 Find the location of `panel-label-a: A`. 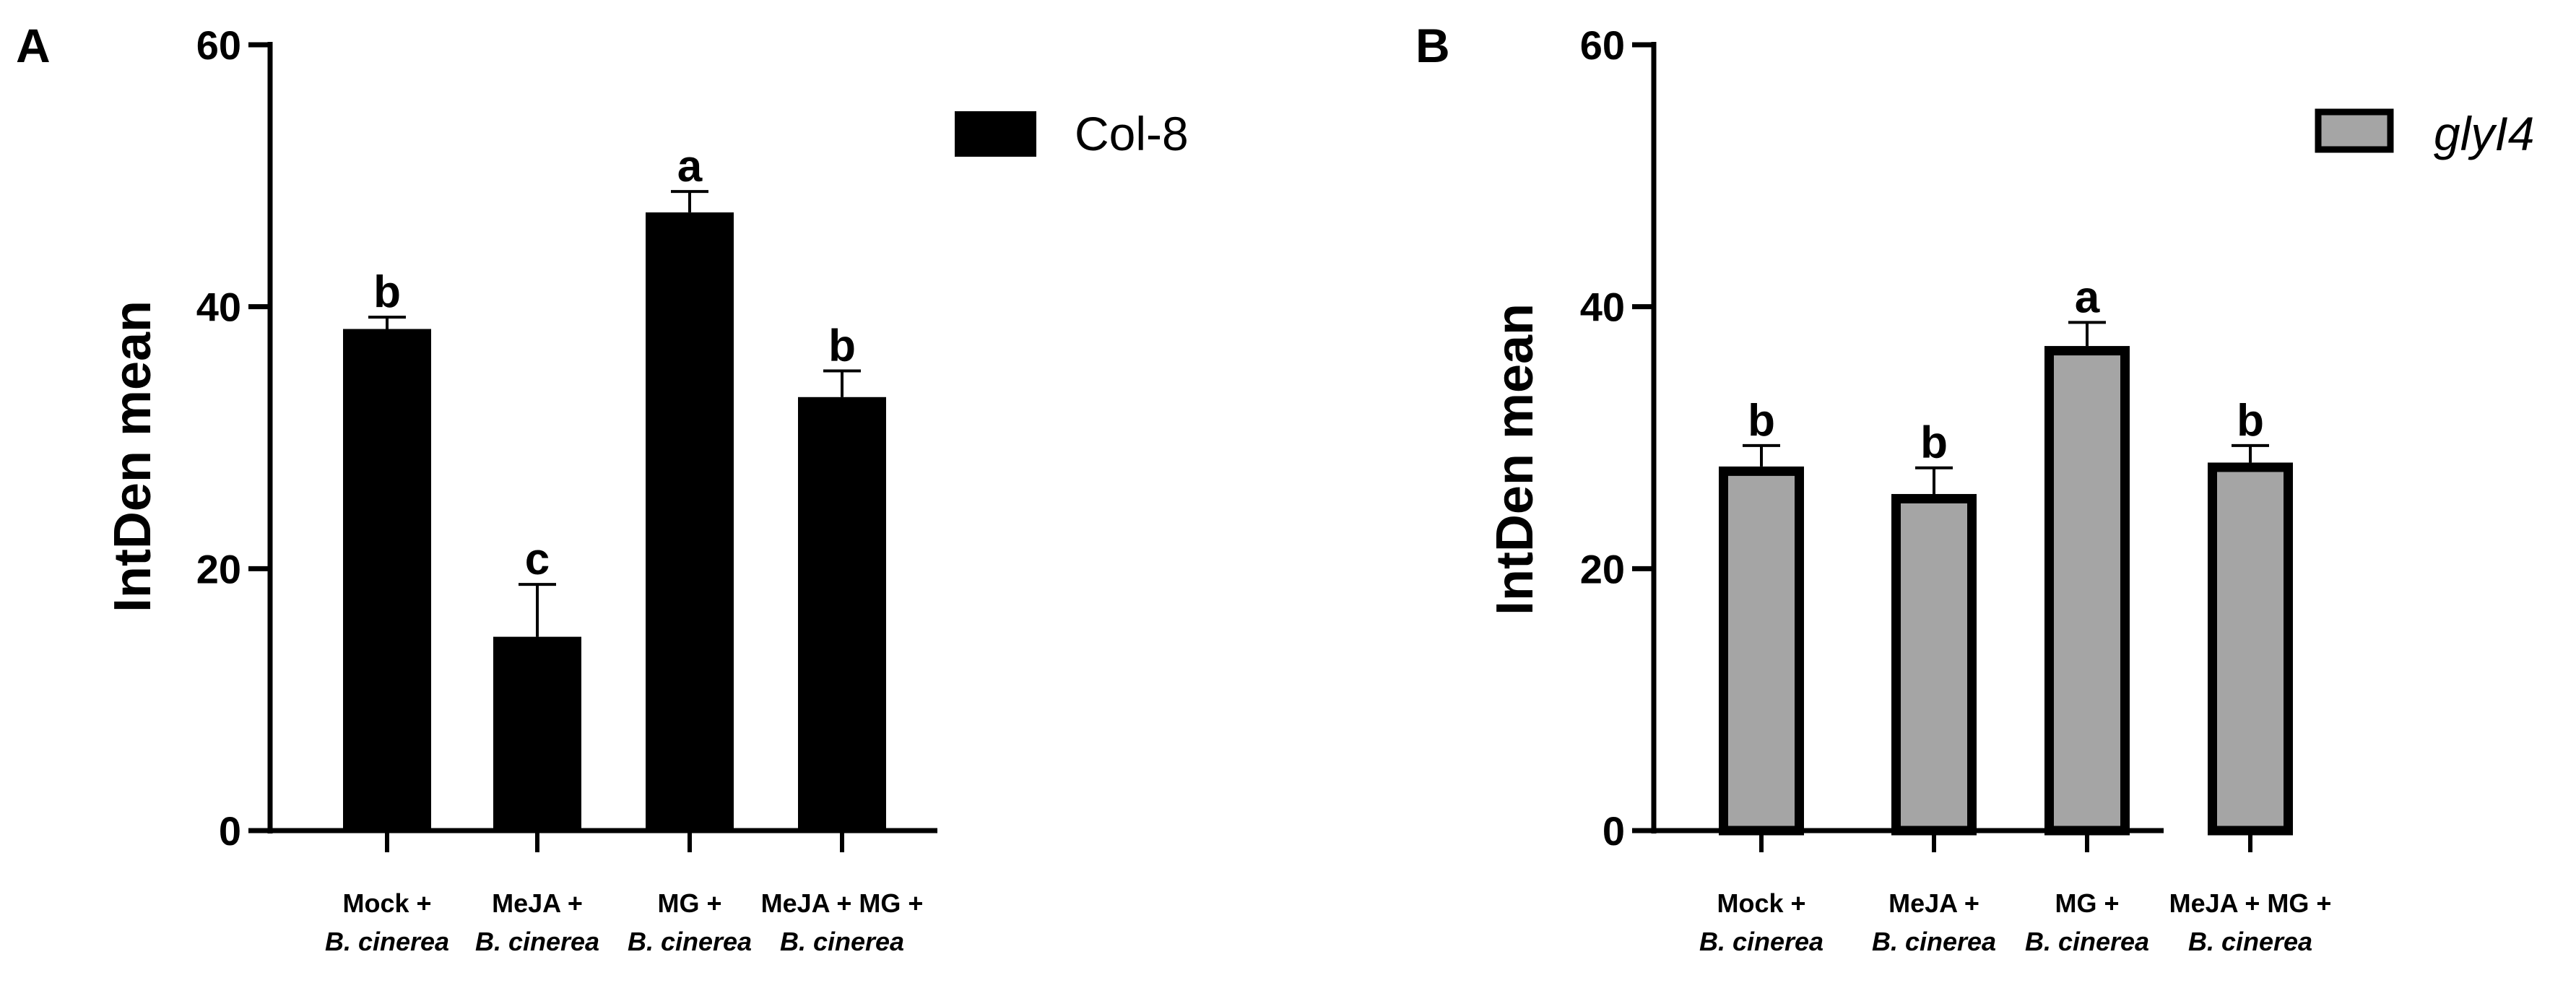

panel-label-a: A is located at coordinates (33, 45).